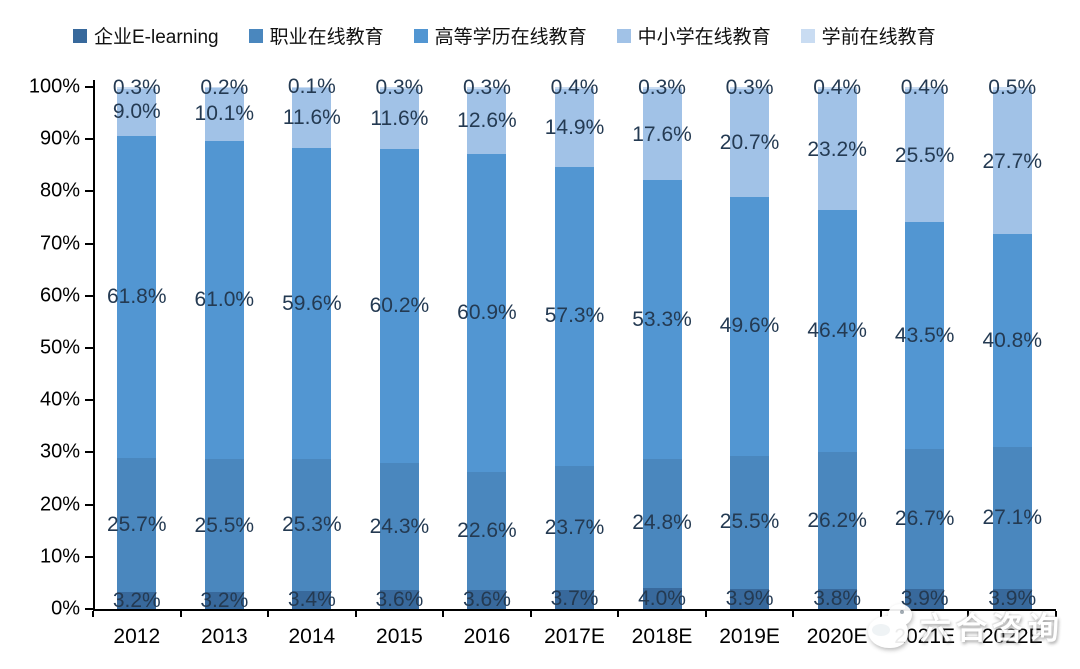 This screenshot has width=1080, height=669. I want to click on data-label: 23.2%, so click(837, 149).